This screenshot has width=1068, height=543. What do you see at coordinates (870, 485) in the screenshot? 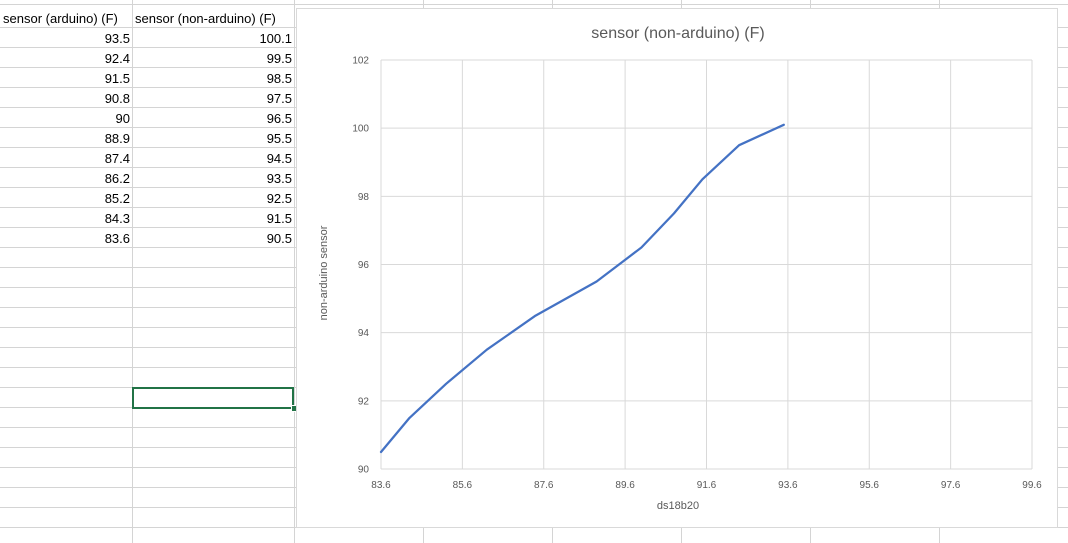
I see `x-tick-label: 95.6` at bounding box center [870, 485].